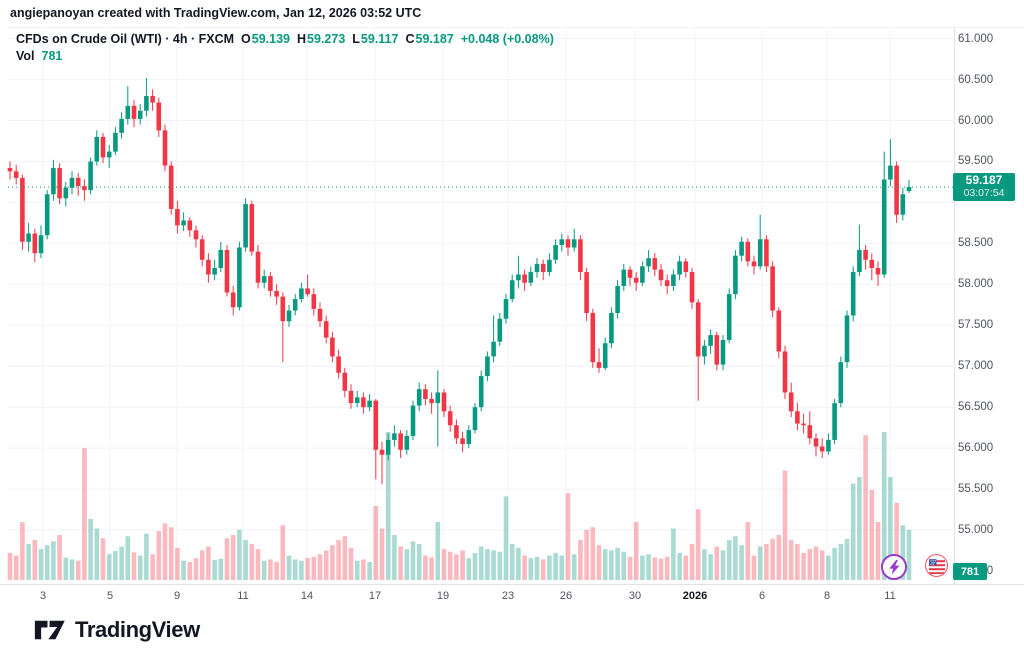 This screenshot has height=661, width=1024. I want to click on economic-event-marker, so click(936, 565).